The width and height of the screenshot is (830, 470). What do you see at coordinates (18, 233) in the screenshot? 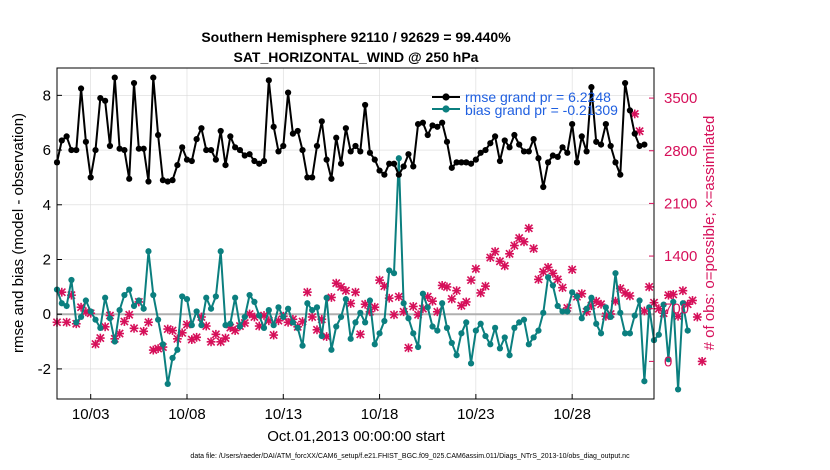
I see `y-axis-left-label: rmse and bias (model - observation)` at bounding box center [18, 233].